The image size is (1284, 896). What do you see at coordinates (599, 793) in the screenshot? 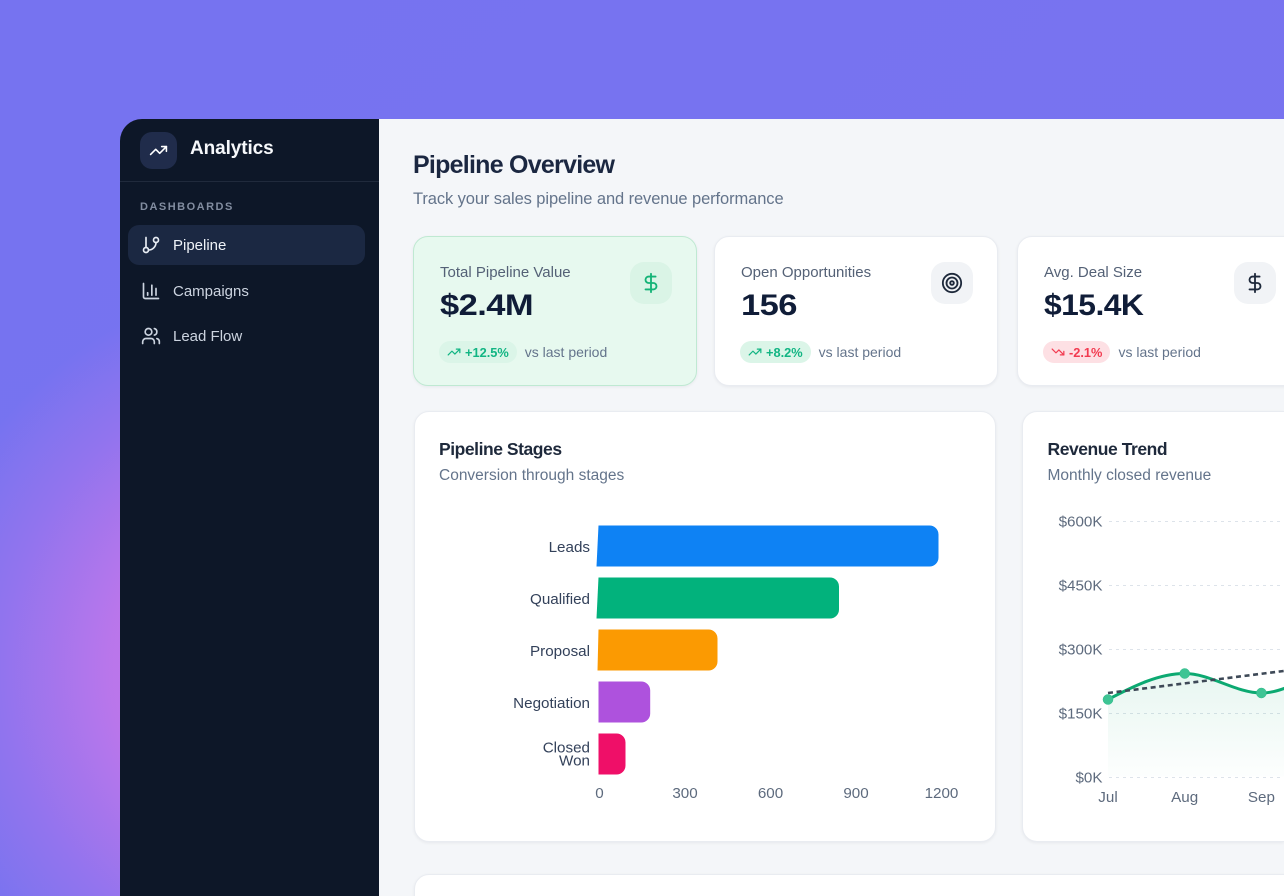
I see `svg-text: 0` at bounding box center [599, 793].